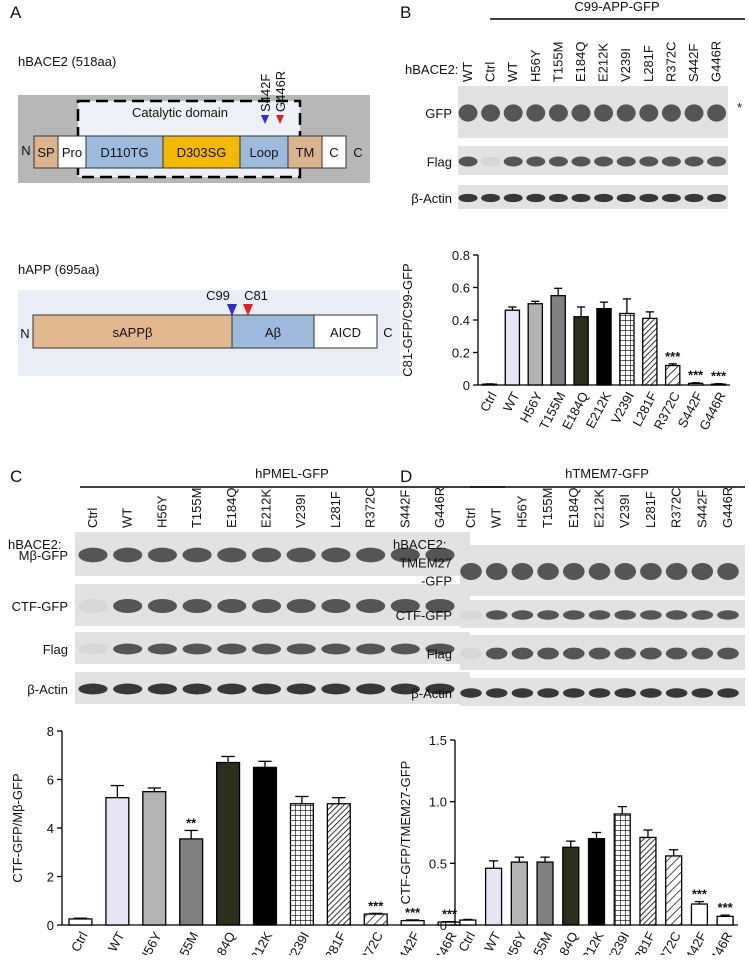 This screenshot has height=960, width=749. What do you see at coordinates (739, 107) in the screenshot?
I see `blot-note: *` at bounding box center [739, 107].